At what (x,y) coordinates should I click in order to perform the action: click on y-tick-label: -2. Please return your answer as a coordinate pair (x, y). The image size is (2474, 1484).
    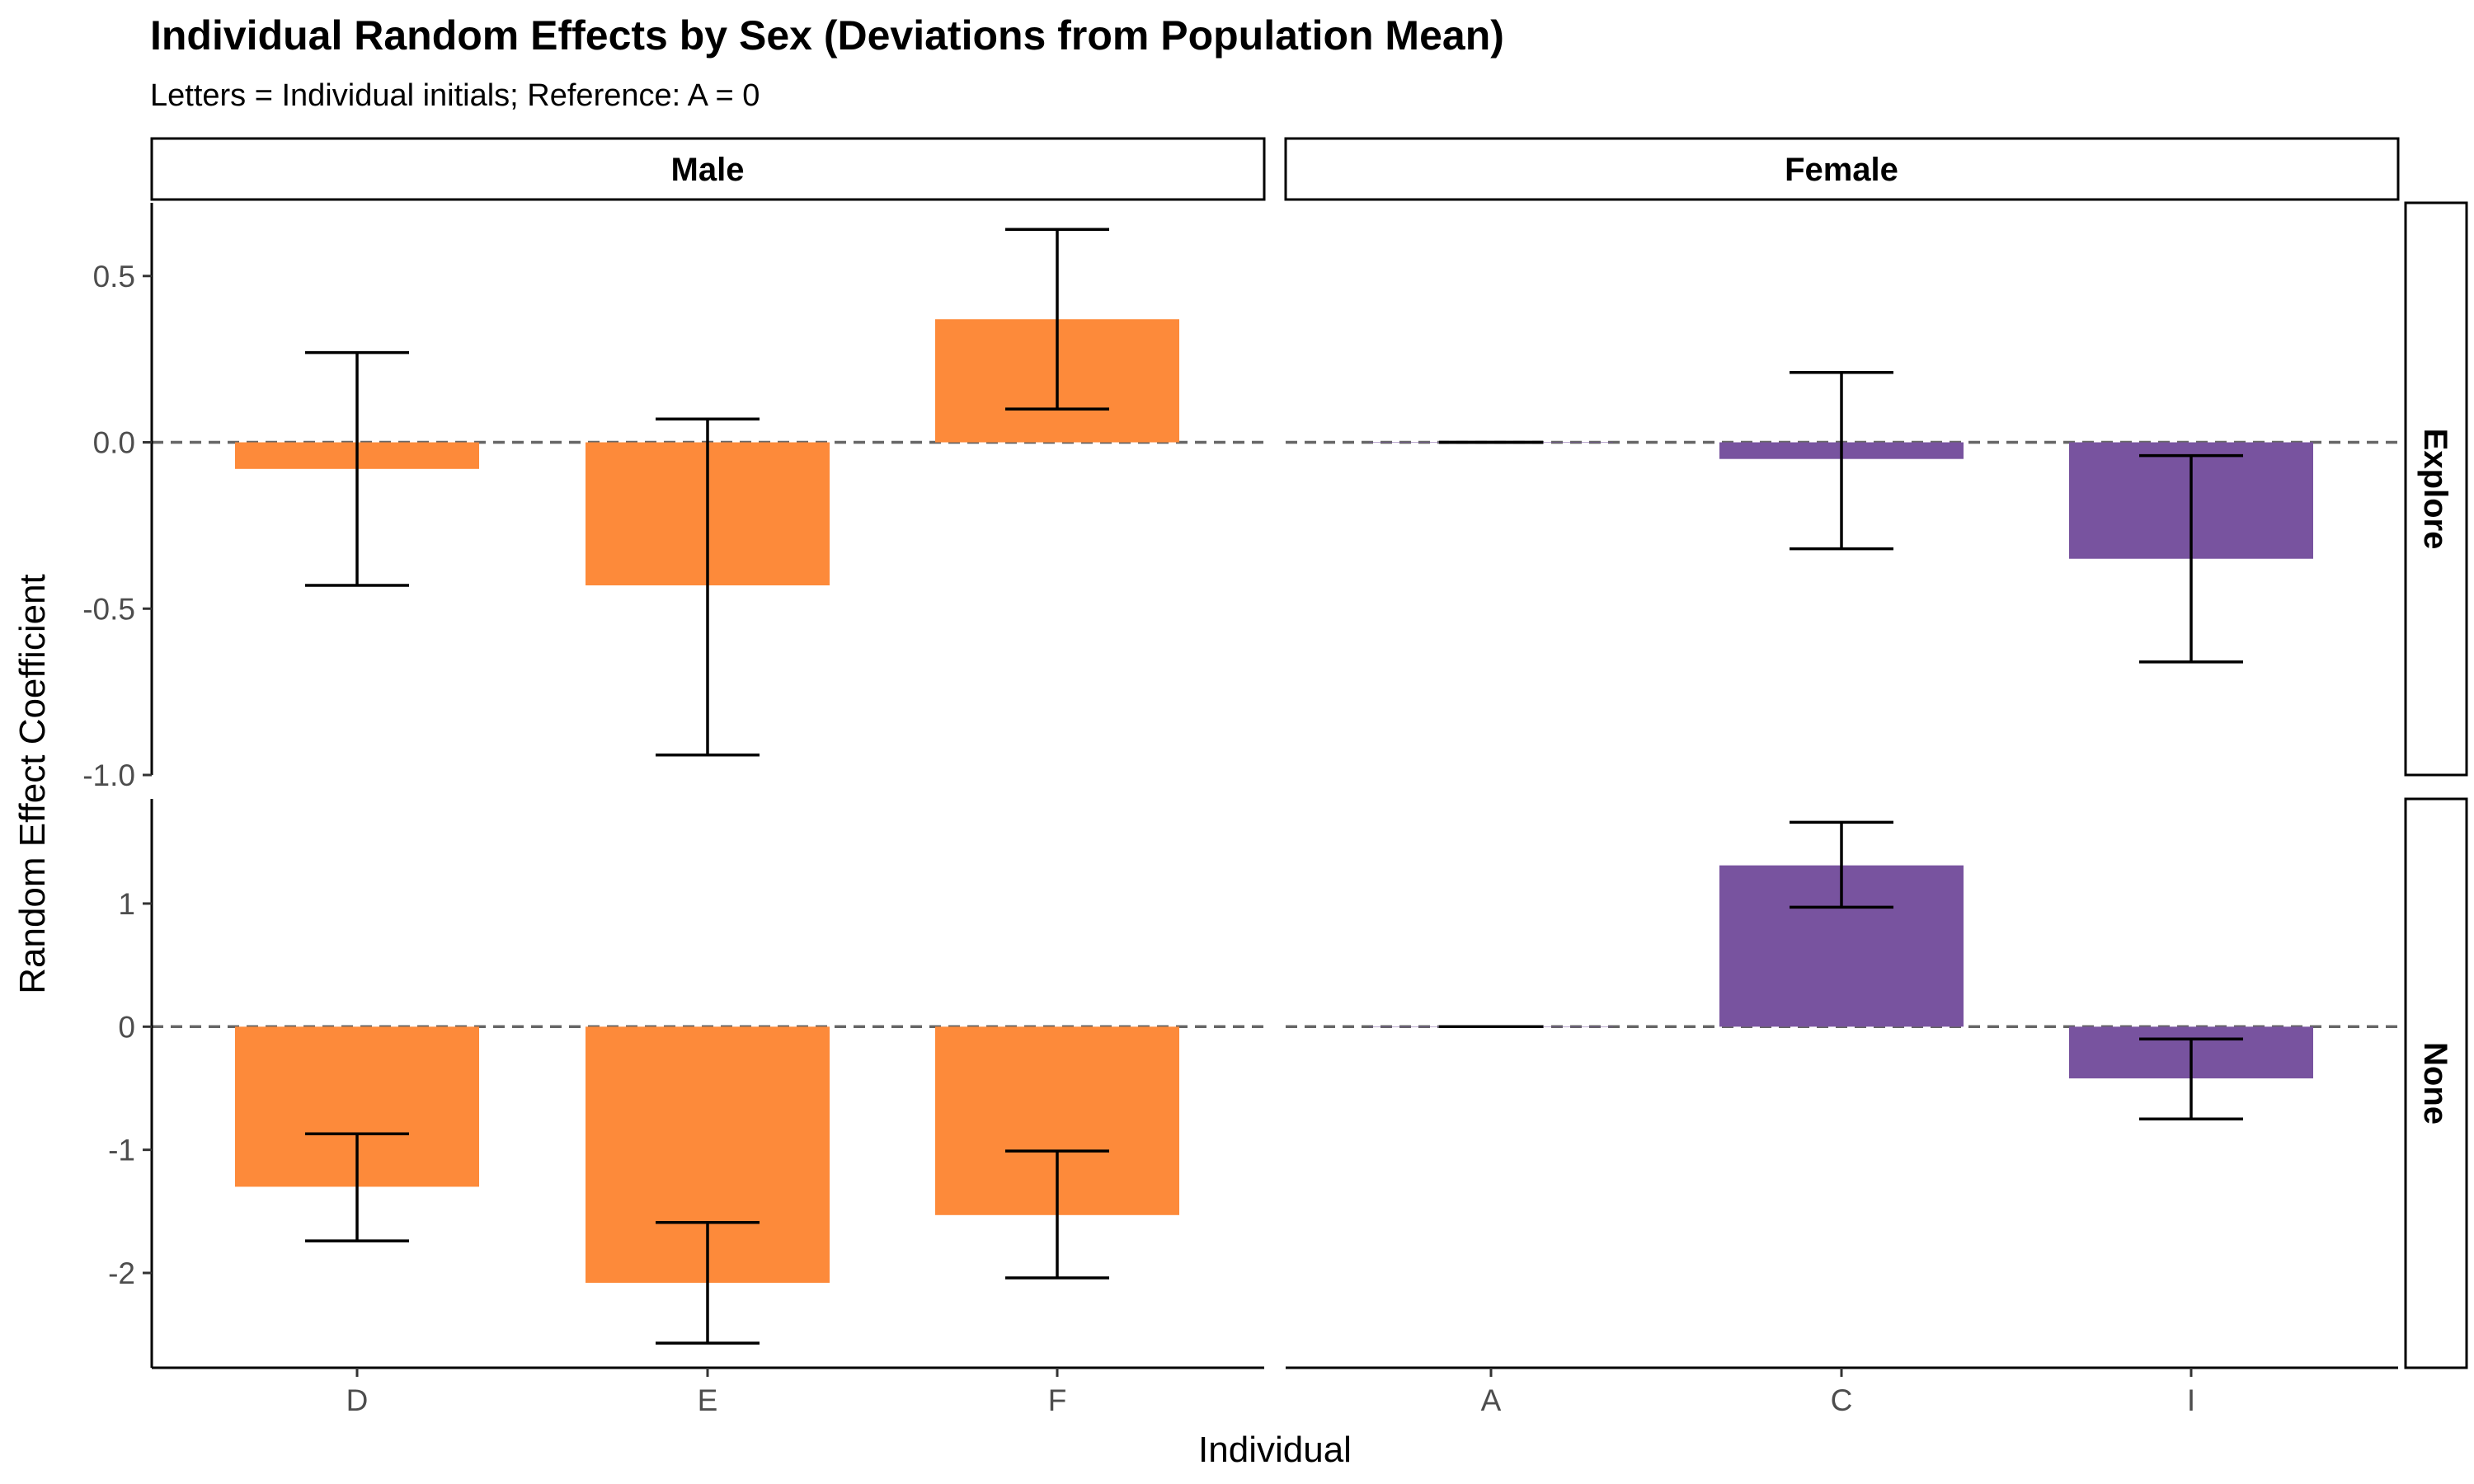
    Looking at the image, I should click on (121, 1273).